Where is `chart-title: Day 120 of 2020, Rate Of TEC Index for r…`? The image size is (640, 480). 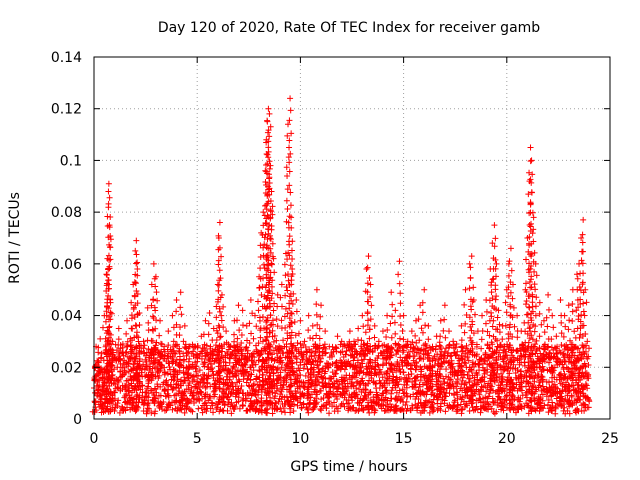
chart-title: Day 120 of 2020, Rate Of TEC Index for r… is located at coordinates (349, 28).